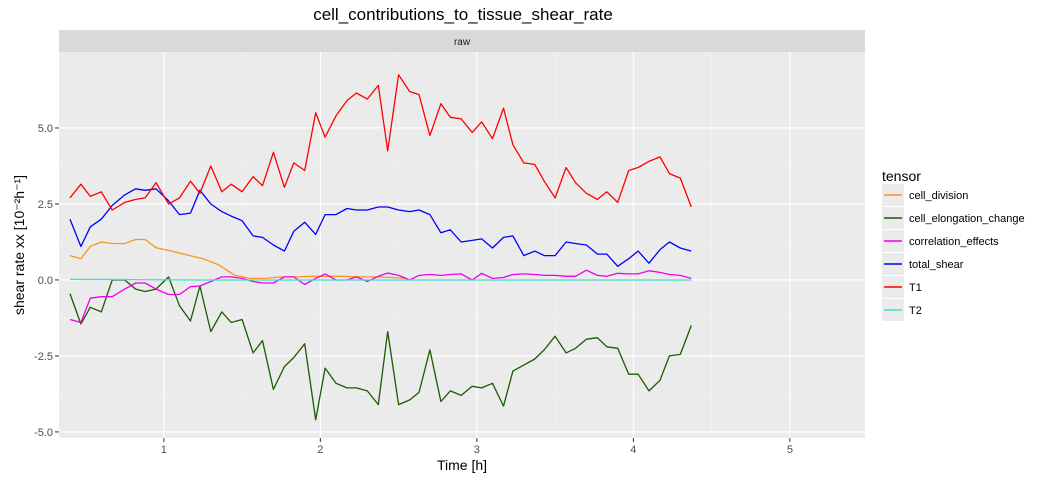 The image size is (1056, 480). Describe the element at coordinates (477, 450) in the screenshot. I see `x-tick-label: 3` at that location.